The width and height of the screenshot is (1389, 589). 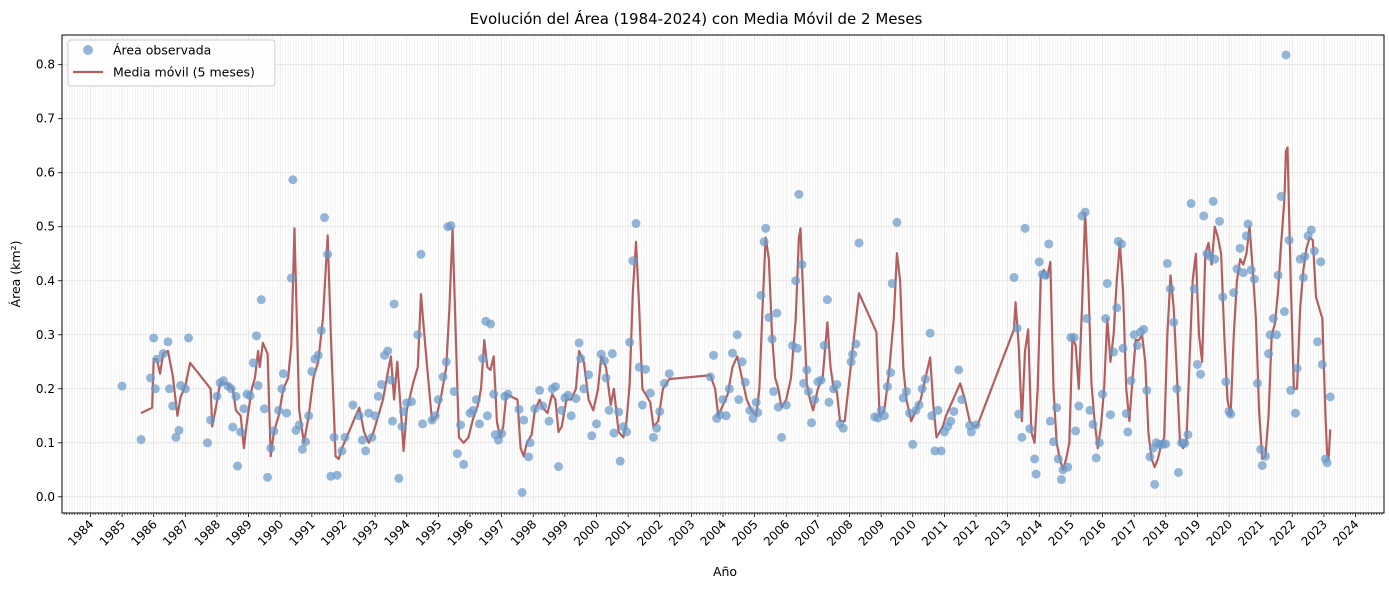 What do you see at coordinates (45, 281) in the screenshot?
I see `y-tick-label: 0.4` at bounding box center [45, 281].